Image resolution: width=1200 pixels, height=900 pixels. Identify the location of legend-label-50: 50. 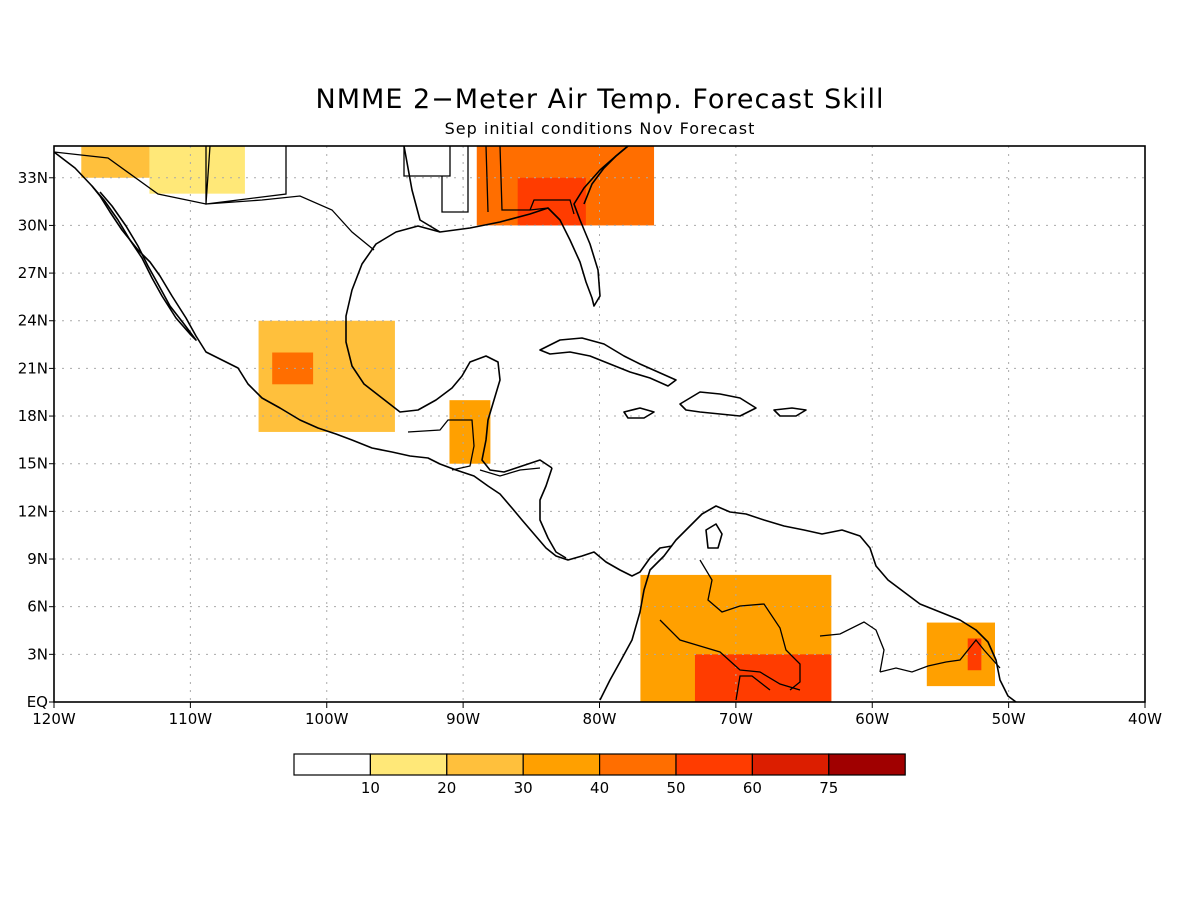
(675, 788).